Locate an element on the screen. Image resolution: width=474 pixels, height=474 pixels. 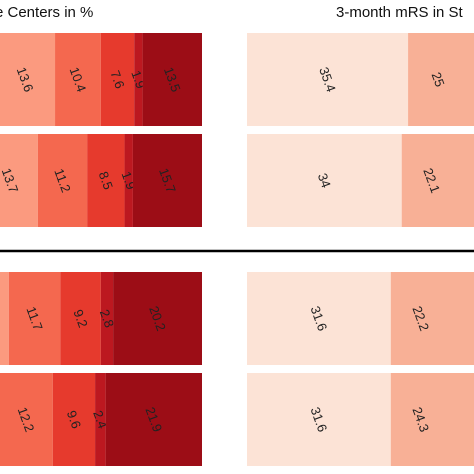
left-bar-value-label: 9.2 is located at coordinates (80, 318).